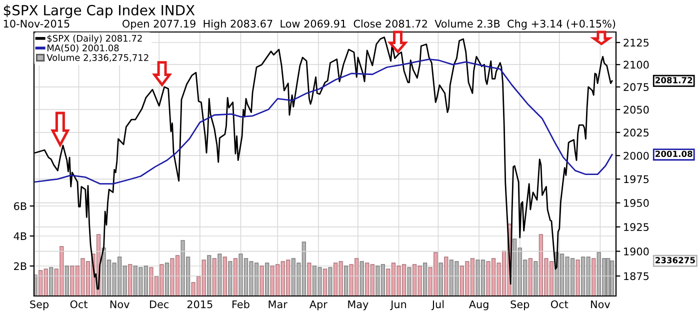  I want to click on y2-tick-label: 1900, so click(636, 252).